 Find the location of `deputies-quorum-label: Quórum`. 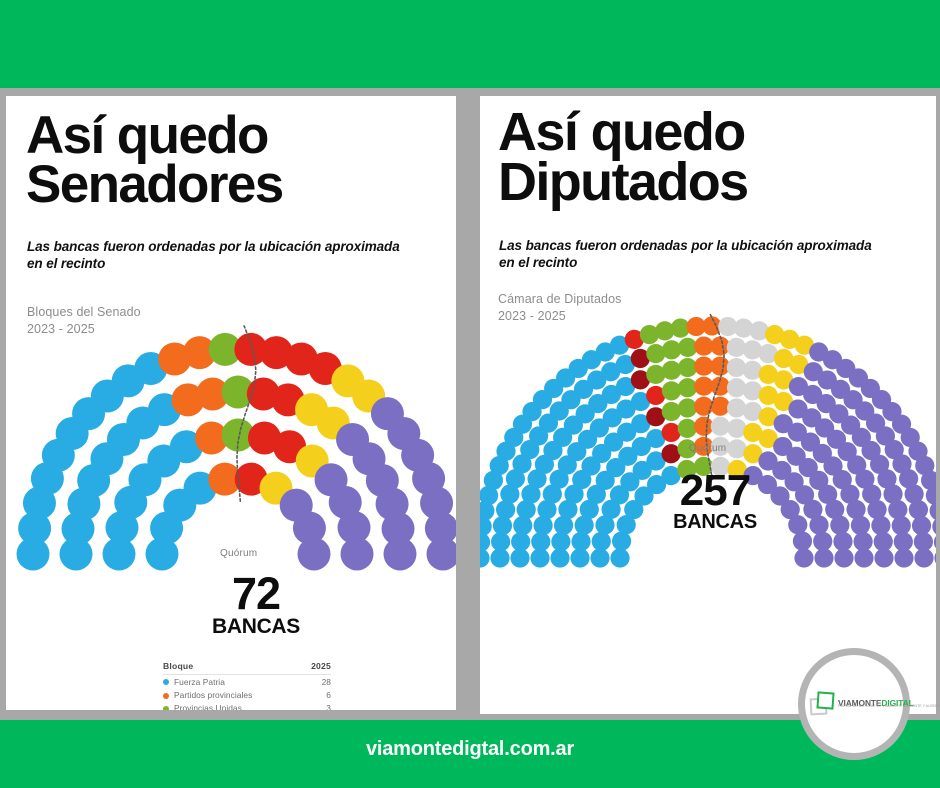

deputies-quorum-label: Quórum is located at coordinates (708, 448).